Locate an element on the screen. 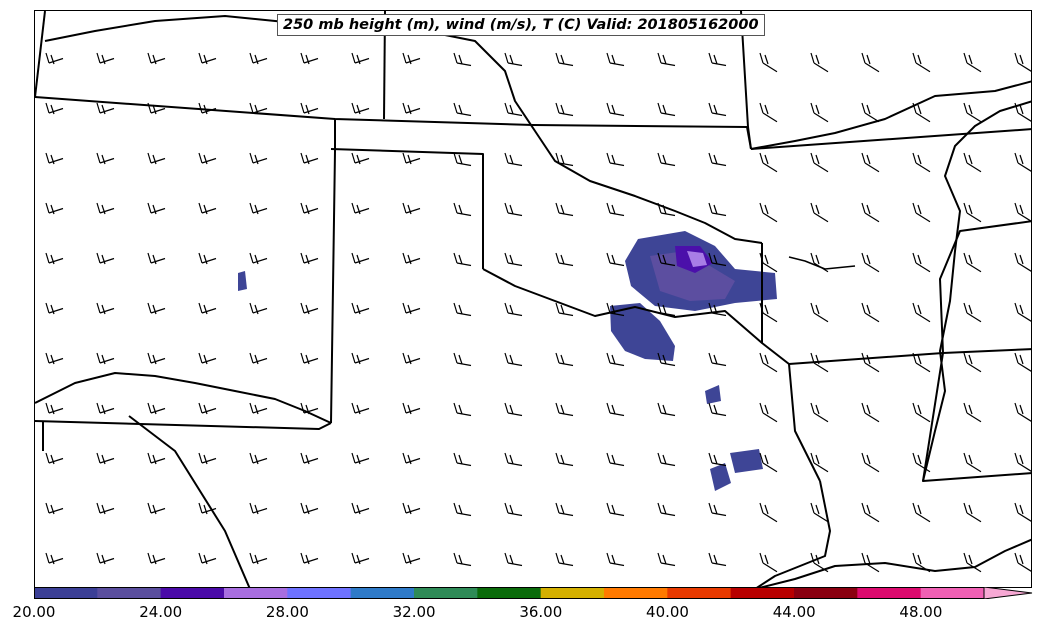 The width and height of the screenshot is (1041, 633). border-ar-la is located at coordinates (909, 356).